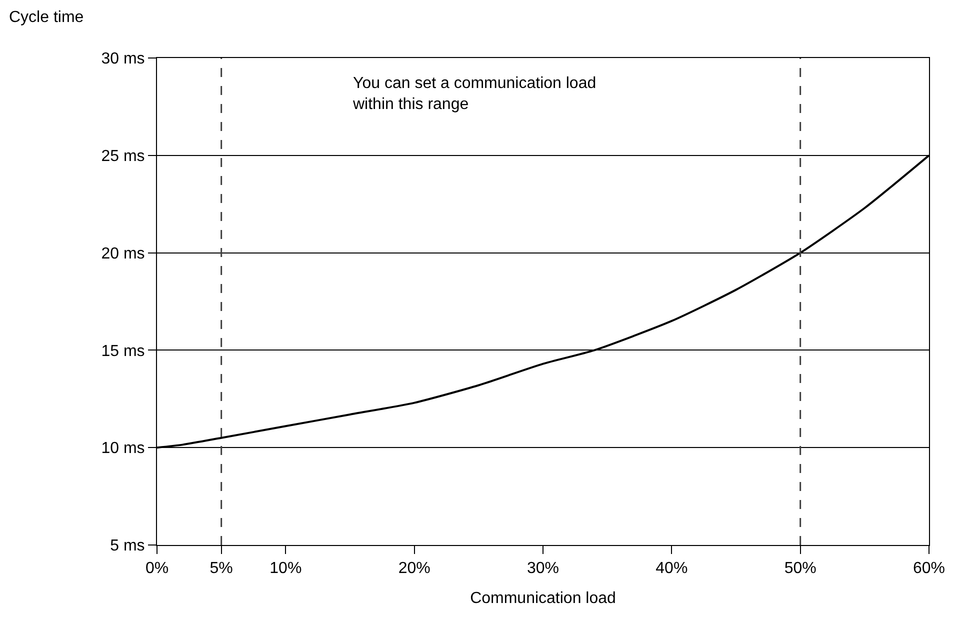  I want to click on annotation: You can set a communication load within this range, so click(474, 94).